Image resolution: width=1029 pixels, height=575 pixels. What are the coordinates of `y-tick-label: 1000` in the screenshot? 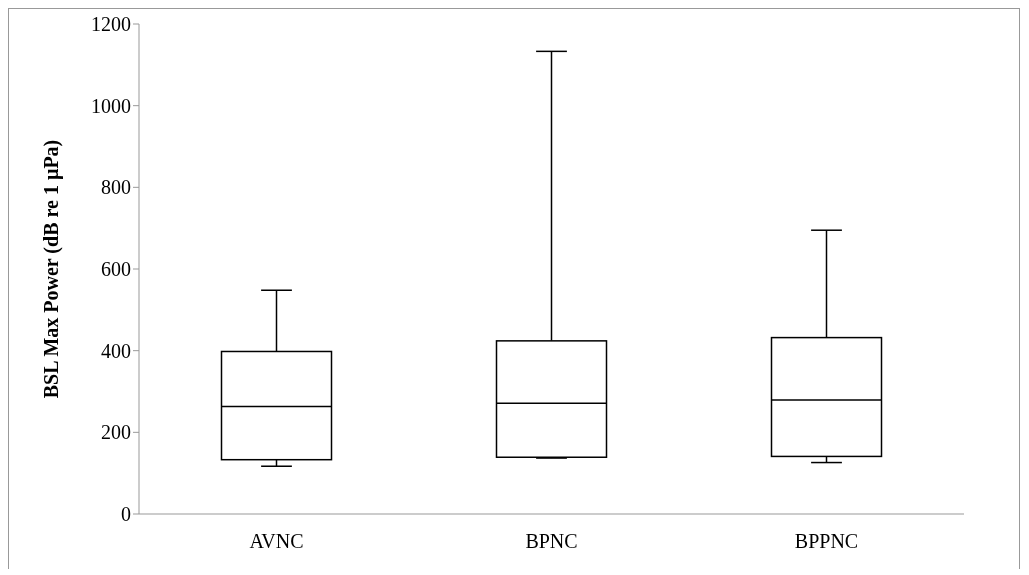 It's located at (111, 105).